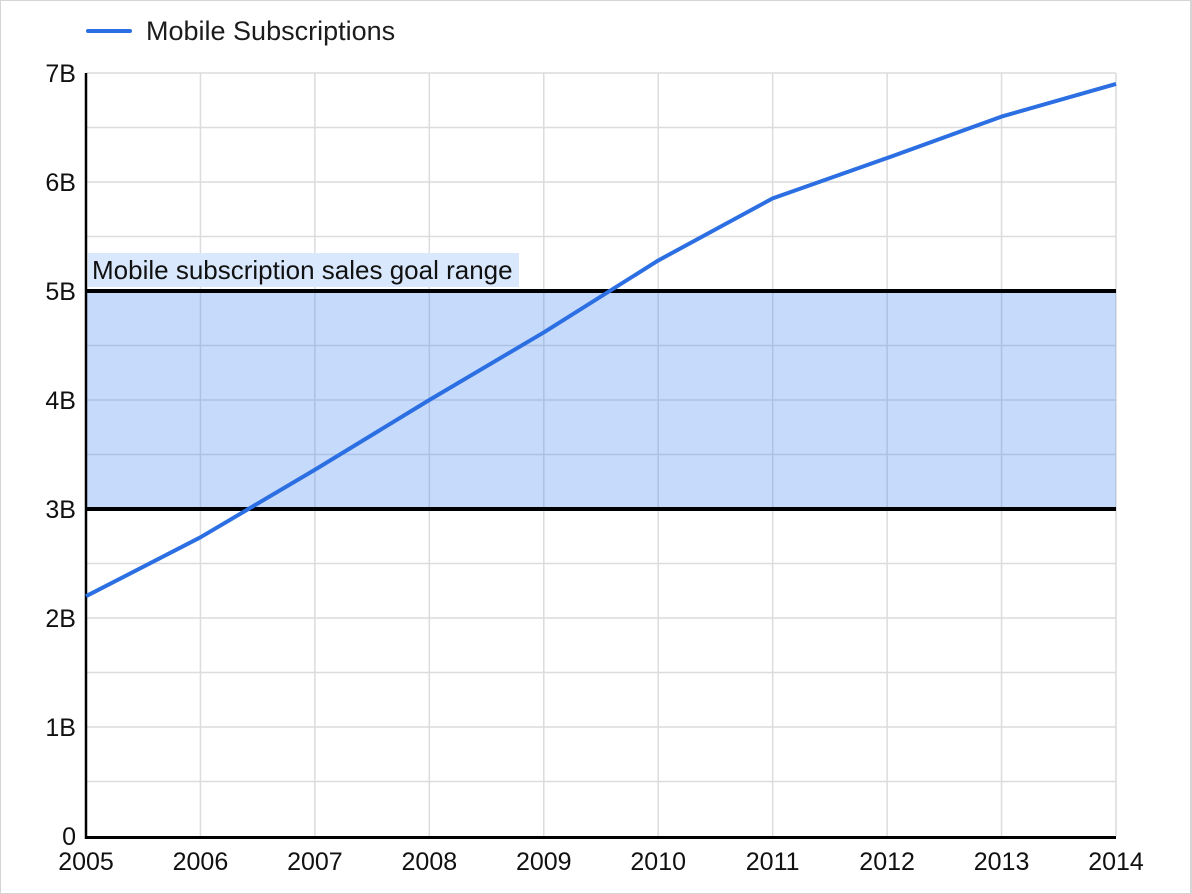  I want to click on y-tick-label: 1B, so click(60, 728).